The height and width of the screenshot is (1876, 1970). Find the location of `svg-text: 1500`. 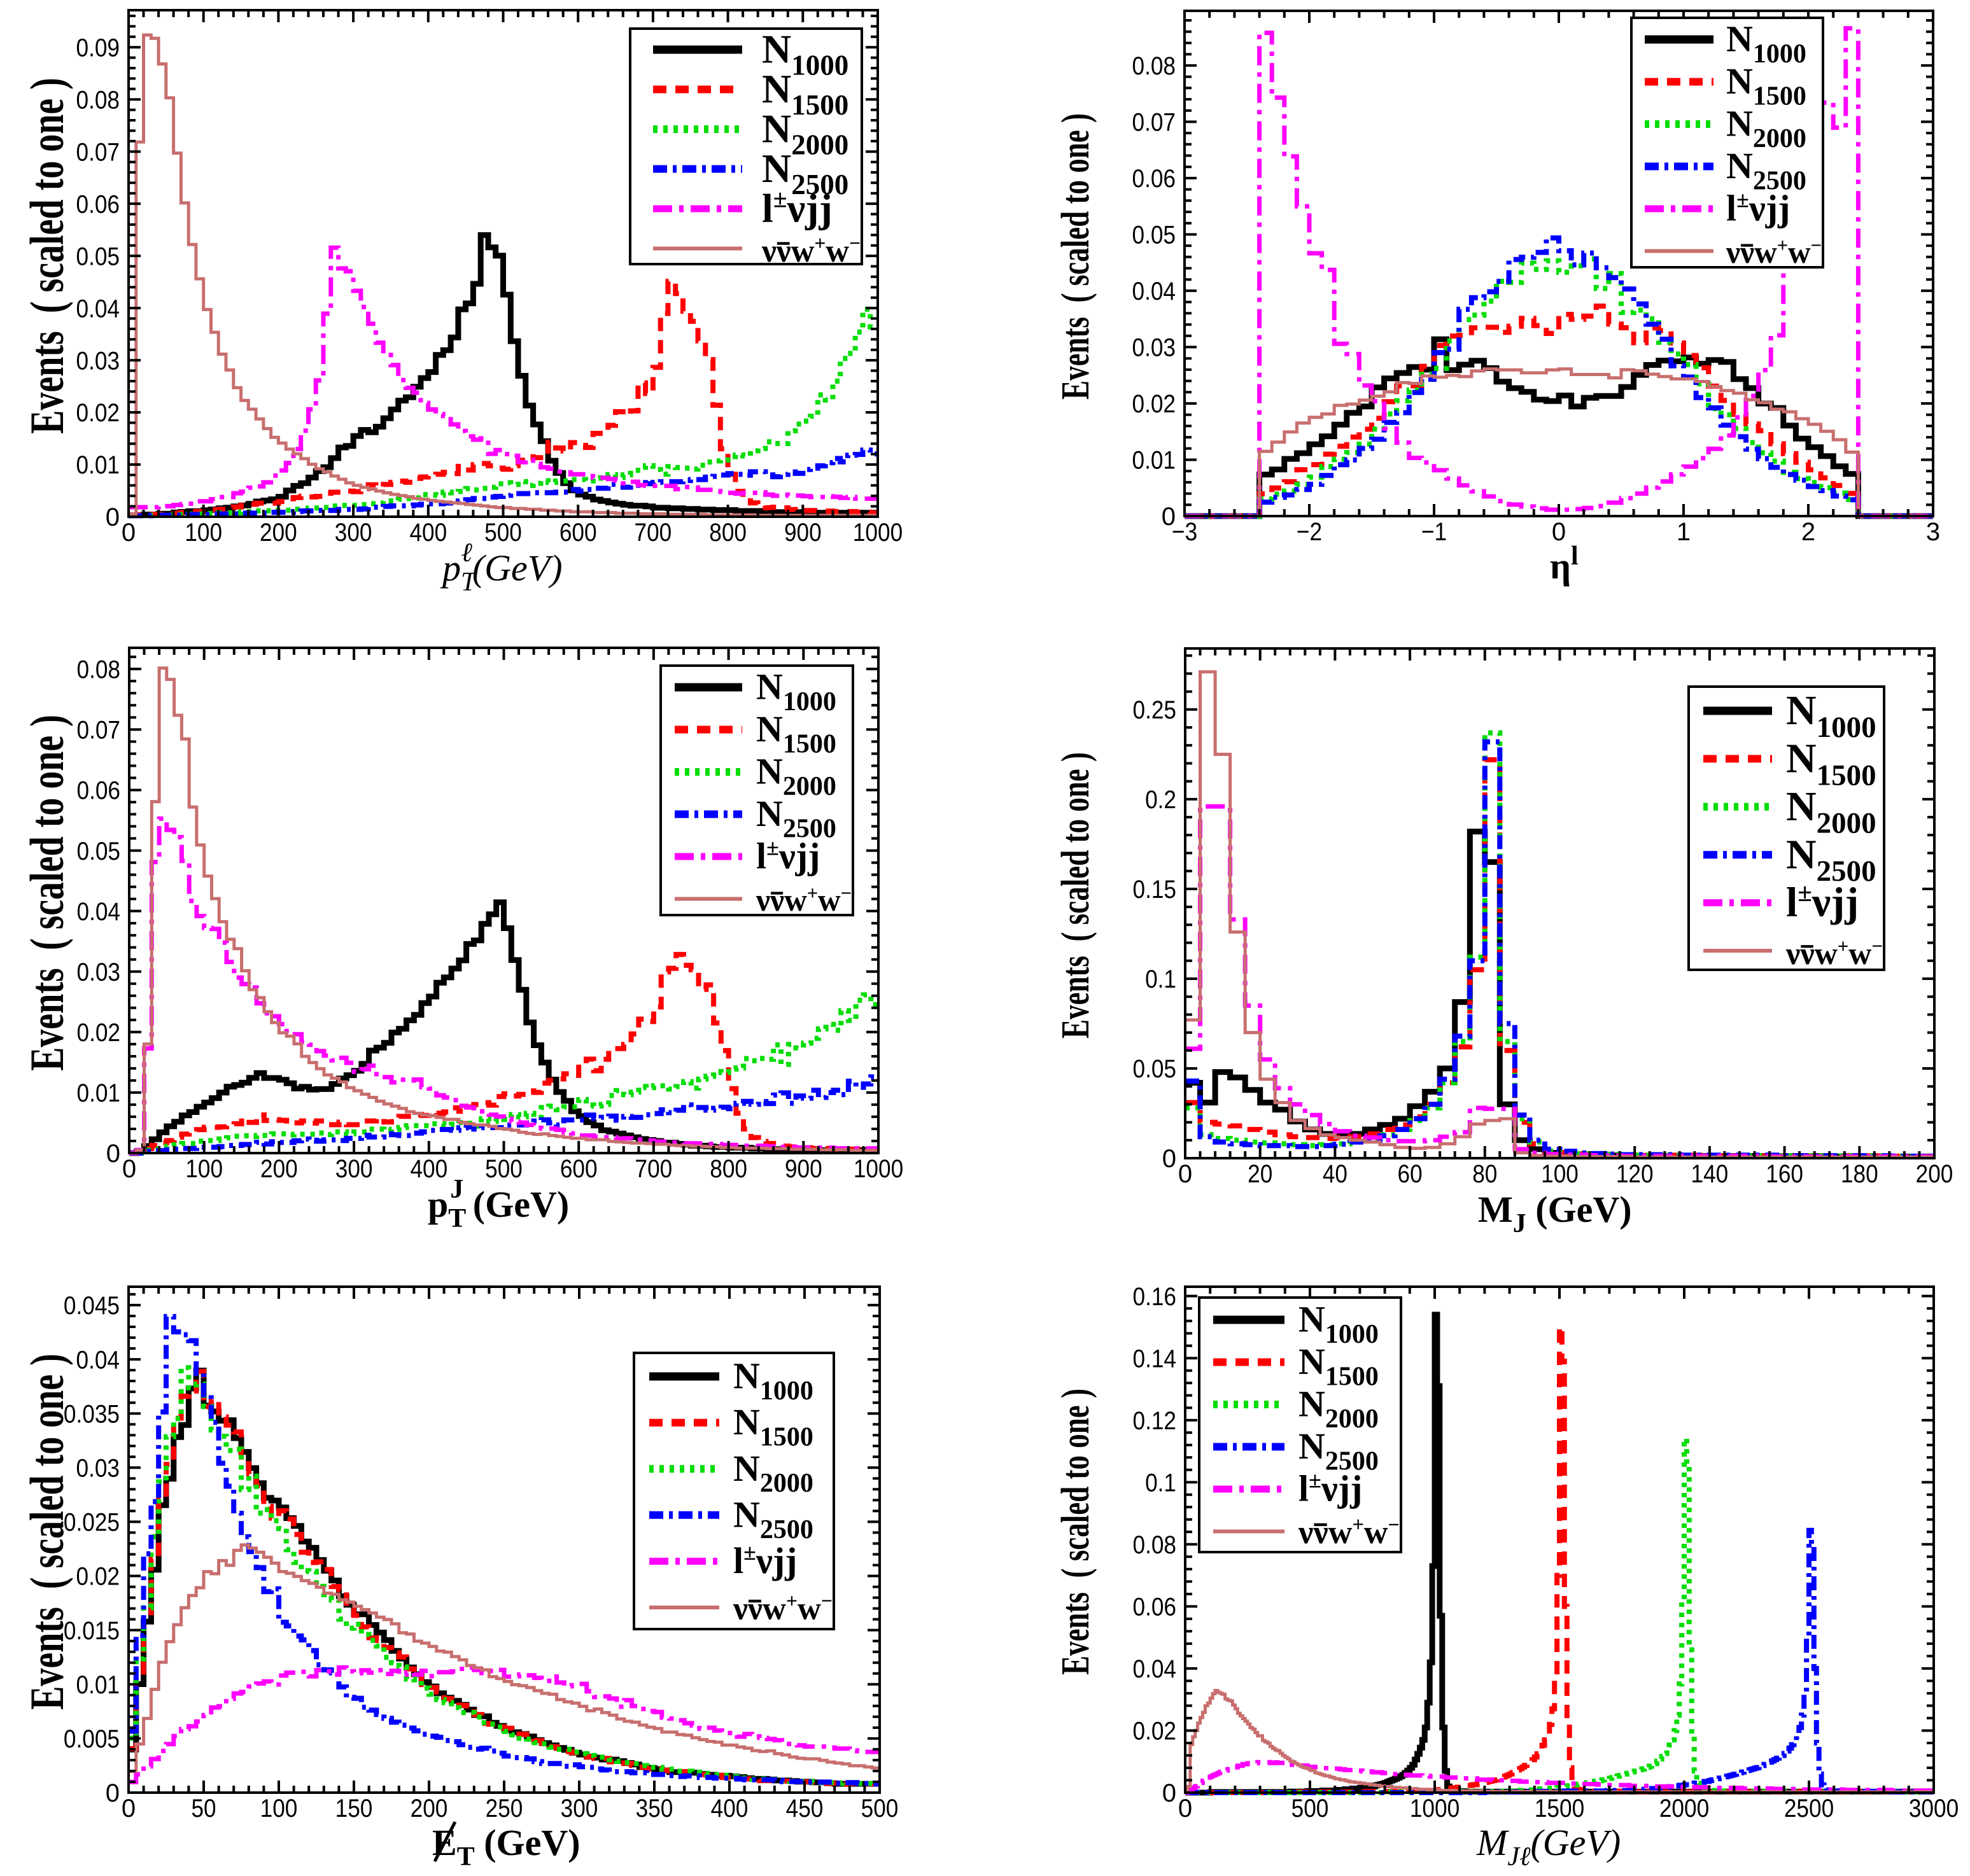

svg-text: 1500 is located at coordinates (1559, 1809).